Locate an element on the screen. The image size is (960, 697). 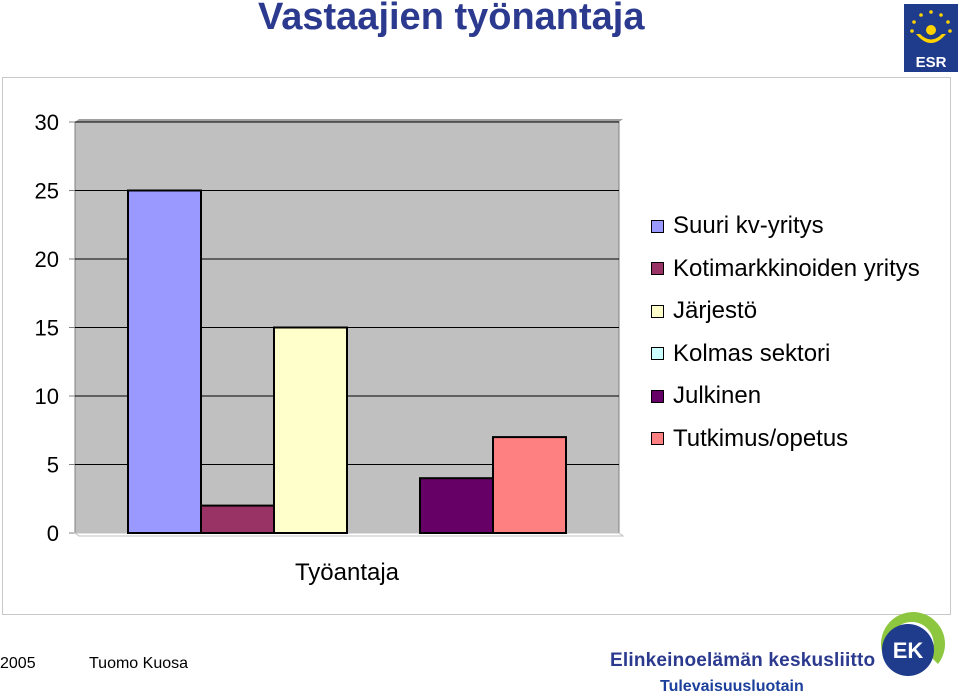
y-tick-label: 25 is located at coordinates (47, 191).